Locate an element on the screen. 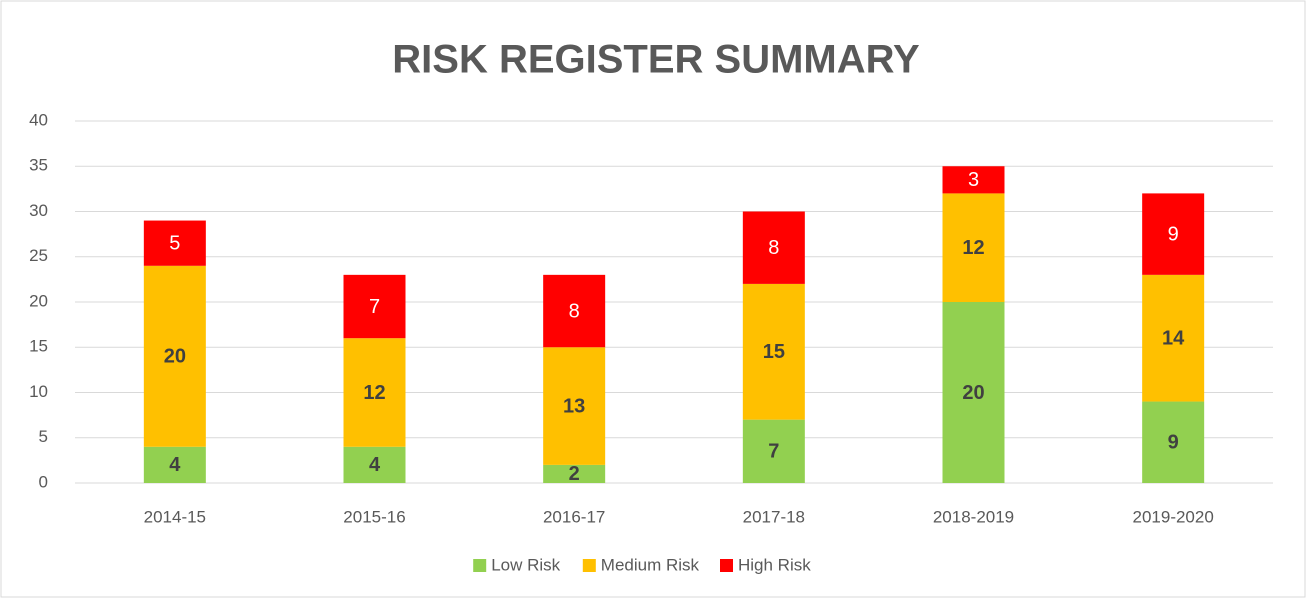 This screenshot has width=1306, height=598. data-label: 5 is located at coordinates (174, 243).